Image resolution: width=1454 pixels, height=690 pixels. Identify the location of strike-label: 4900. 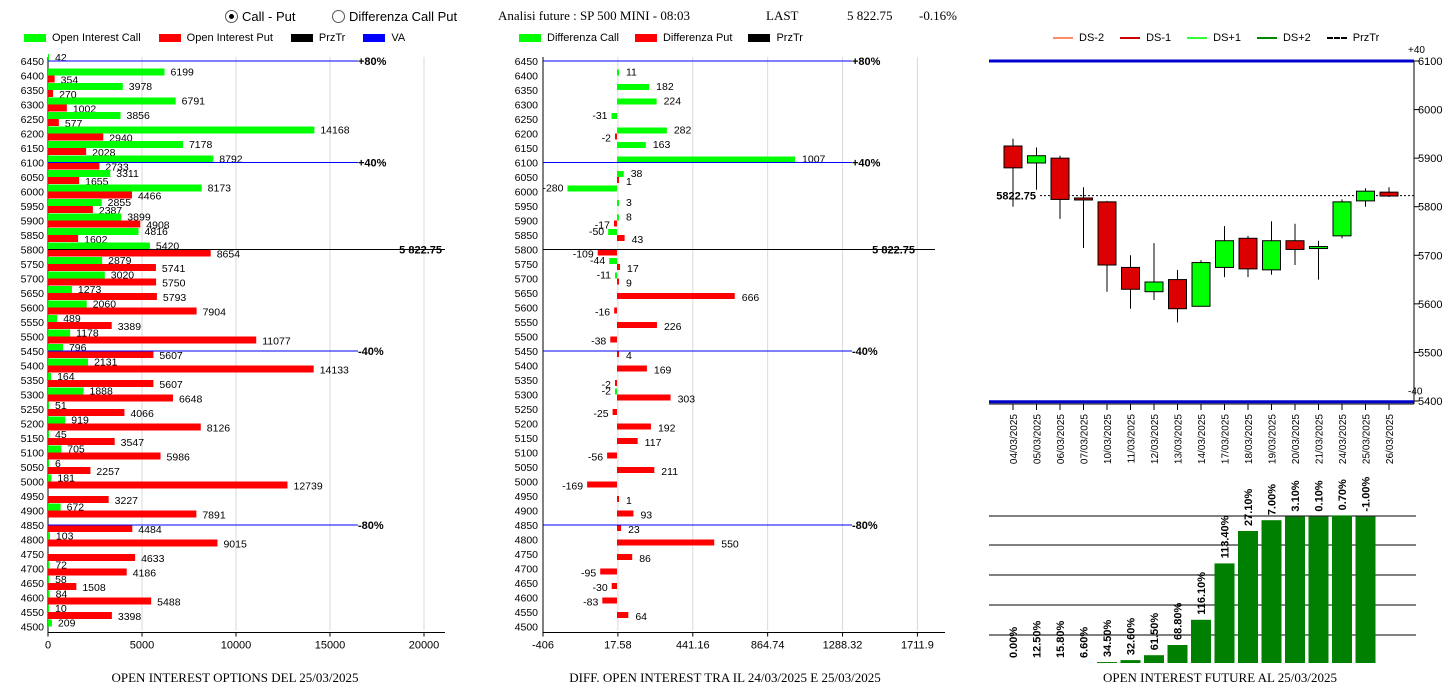
(33, 512).